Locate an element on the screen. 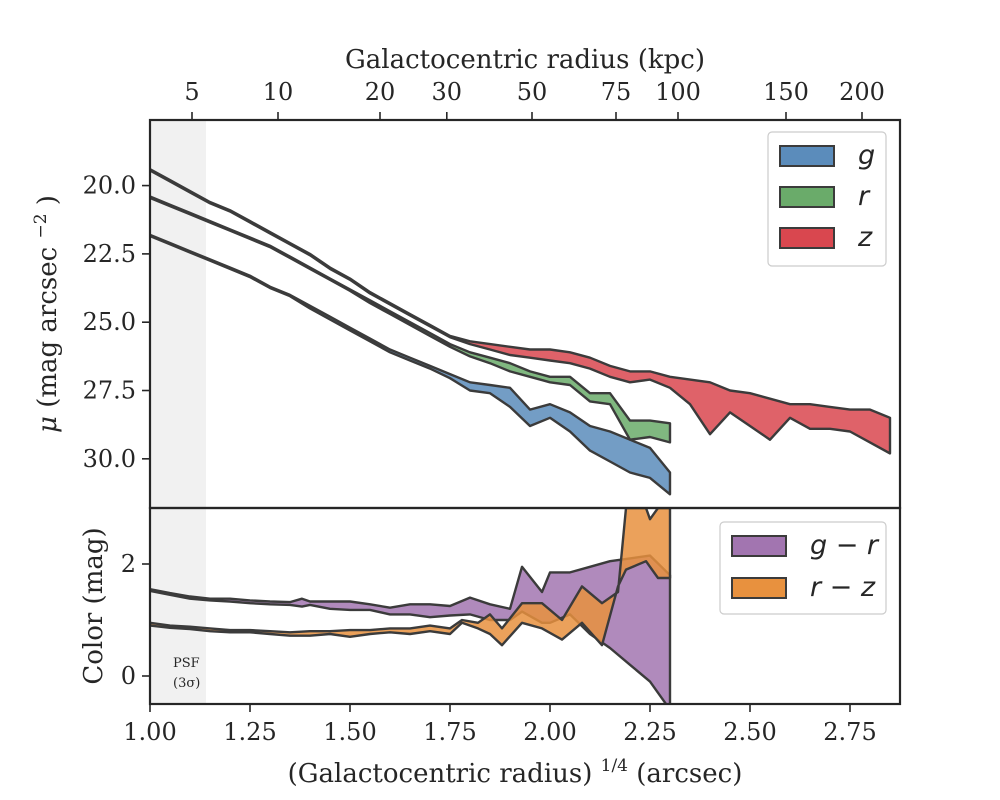 This screenshot has width=1000, height=800. psf-region-bottom is located at coordinates (178, 606).